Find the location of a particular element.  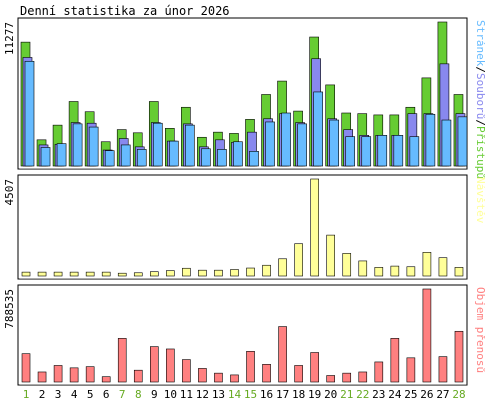

y-max-label: 4507 is located at coordinates (9, 192).